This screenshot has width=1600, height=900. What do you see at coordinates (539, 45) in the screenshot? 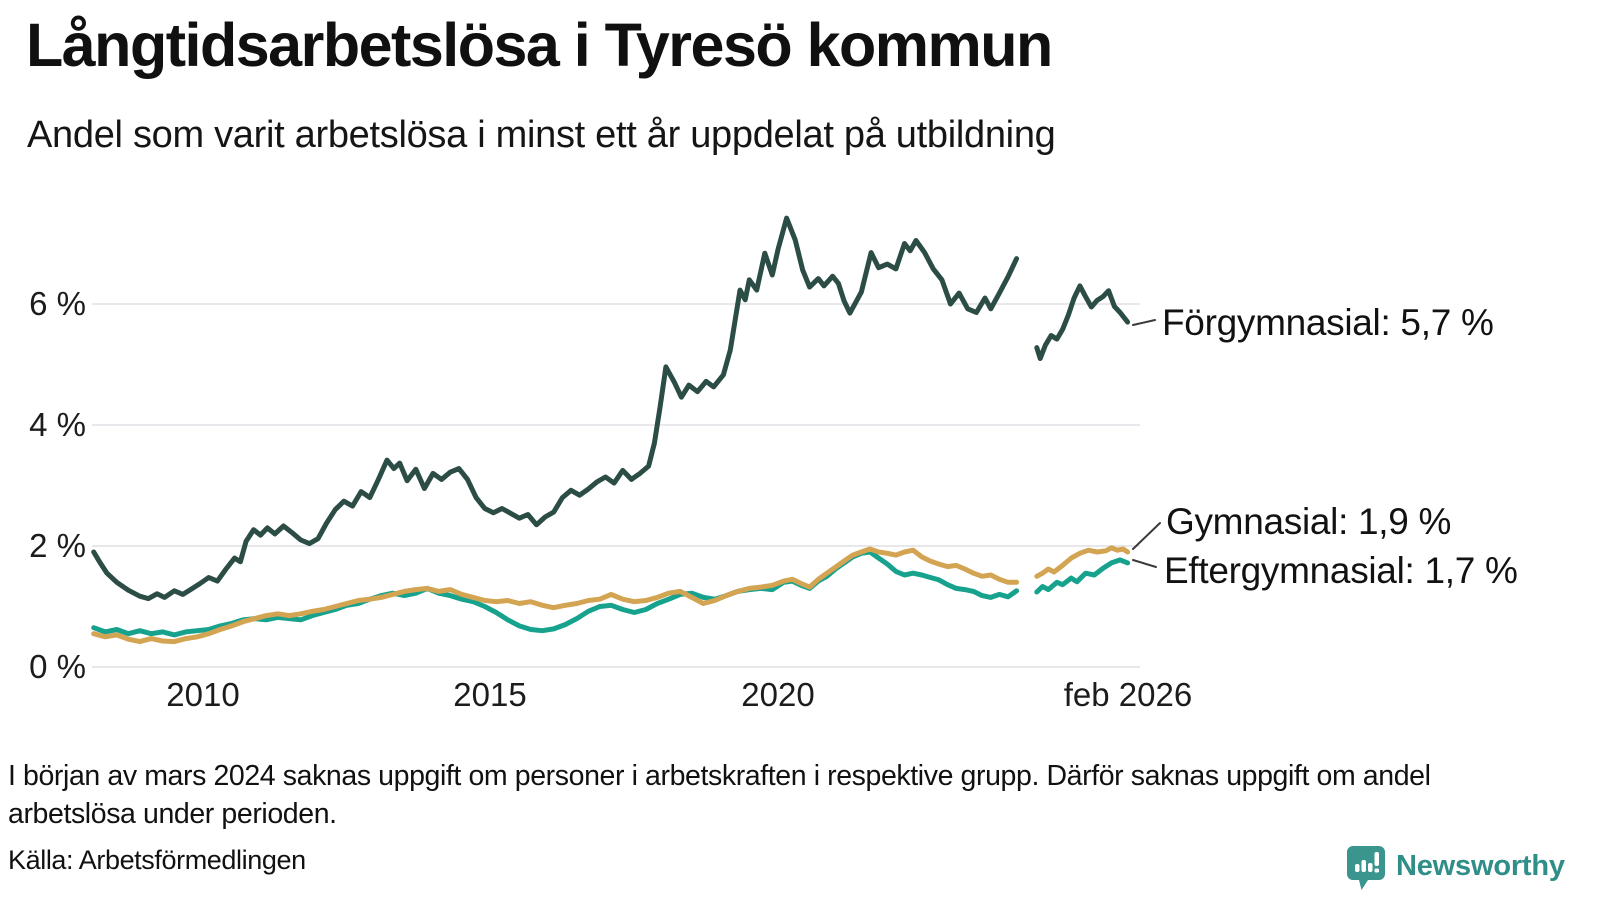
I see `page-title: Långtidsarbetslösa i Tyresö kommun` at bounding box center [539, 45].